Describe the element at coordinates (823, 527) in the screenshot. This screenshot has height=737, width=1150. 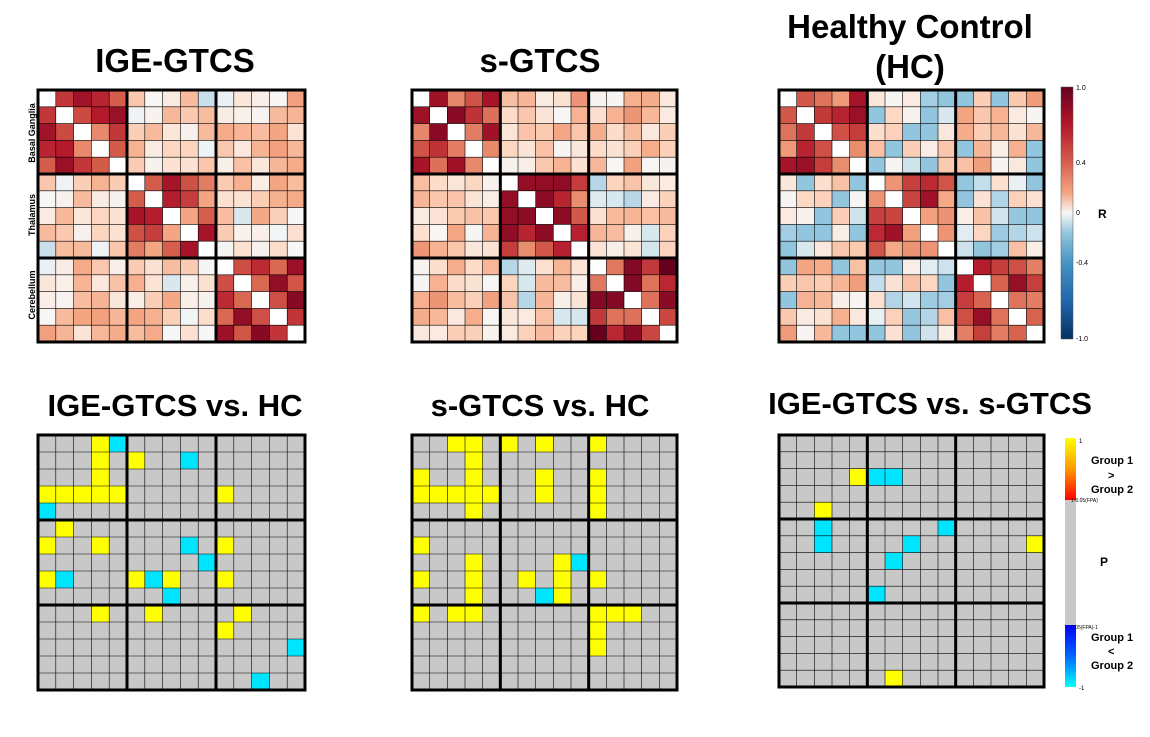
I see `significant-cell-negative` at that location.